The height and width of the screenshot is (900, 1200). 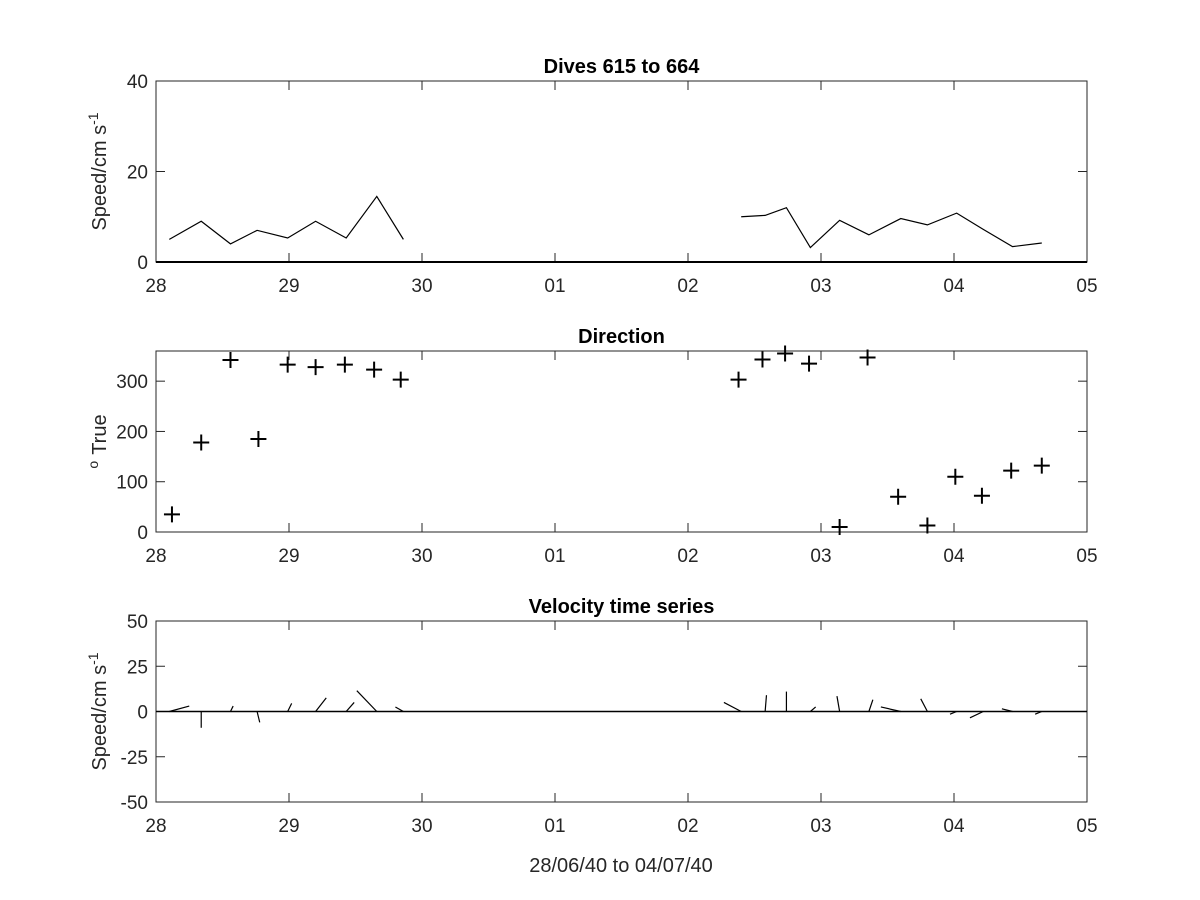 What do you see at coordinates (891, 227) in the screenshot?
I see `series-line` at bounding box center [891, 227].